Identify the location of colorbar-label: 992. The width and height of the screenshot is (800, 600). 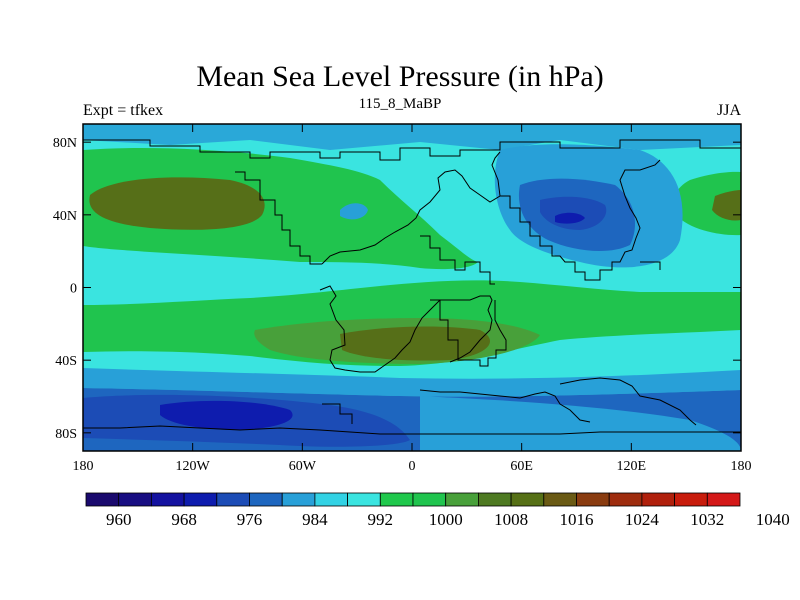
(381, 519).